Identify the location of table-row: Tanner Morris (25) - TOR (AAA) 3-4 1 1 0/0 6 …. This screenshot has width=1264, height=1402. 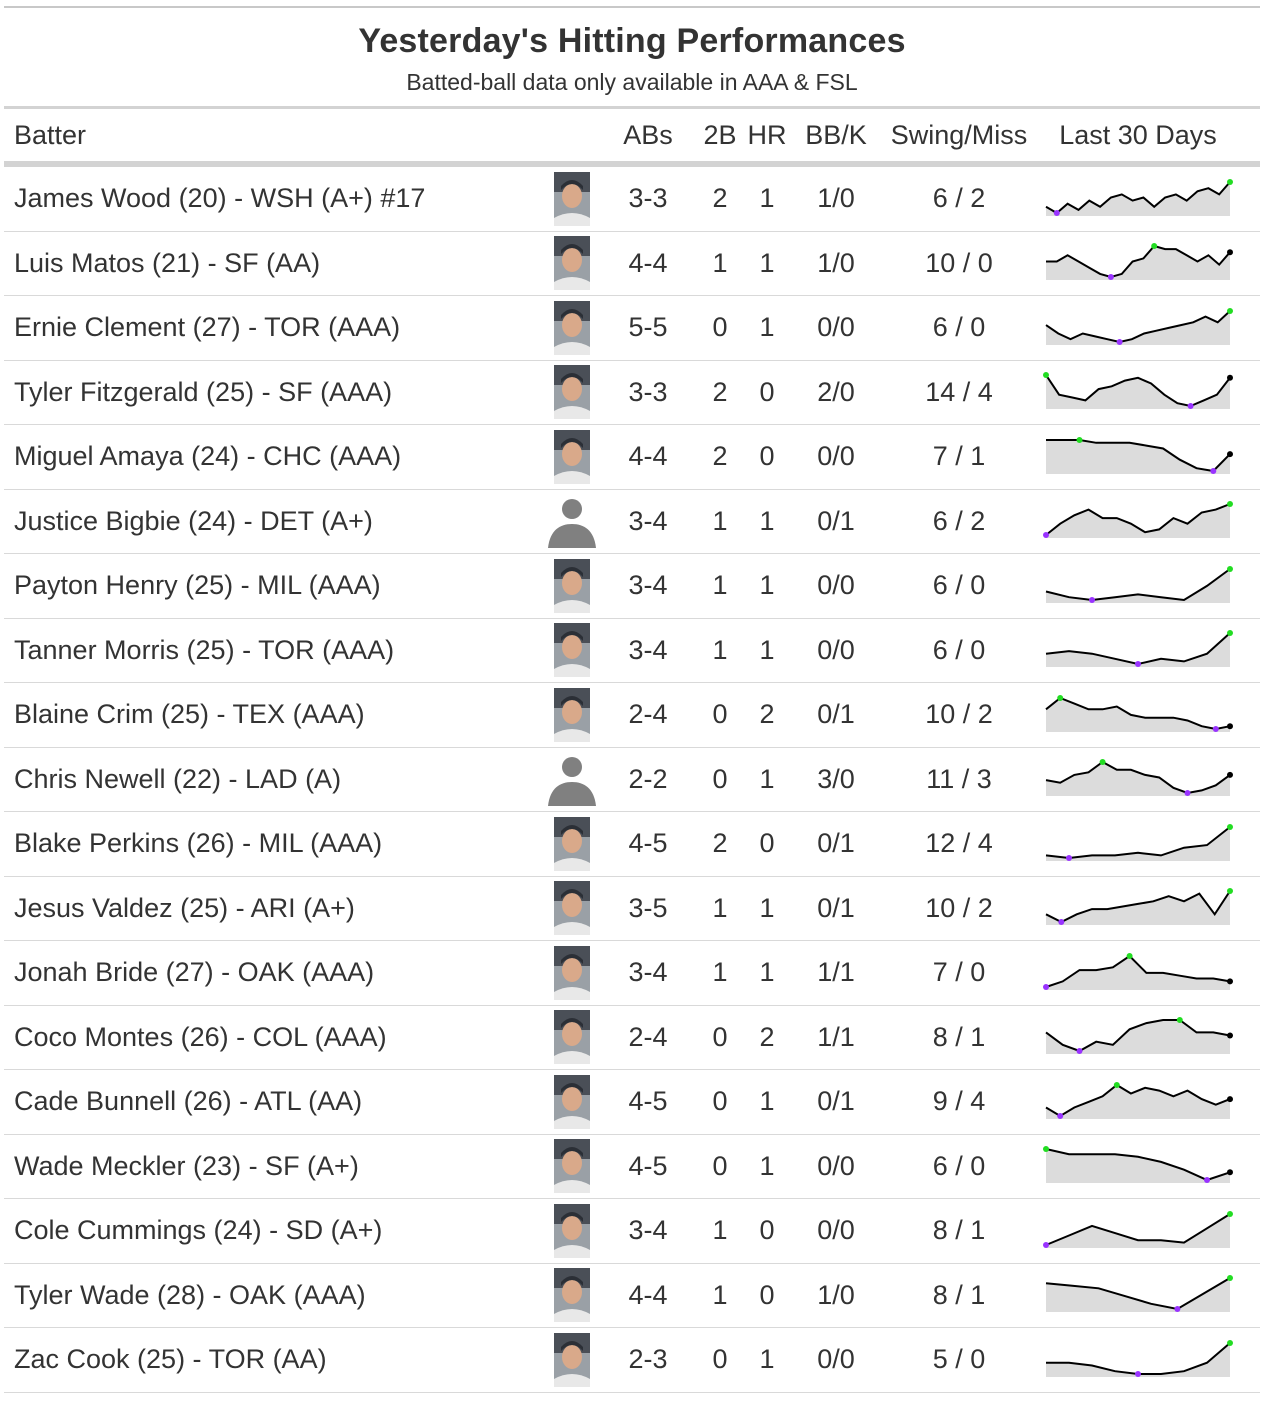
(632, 651).